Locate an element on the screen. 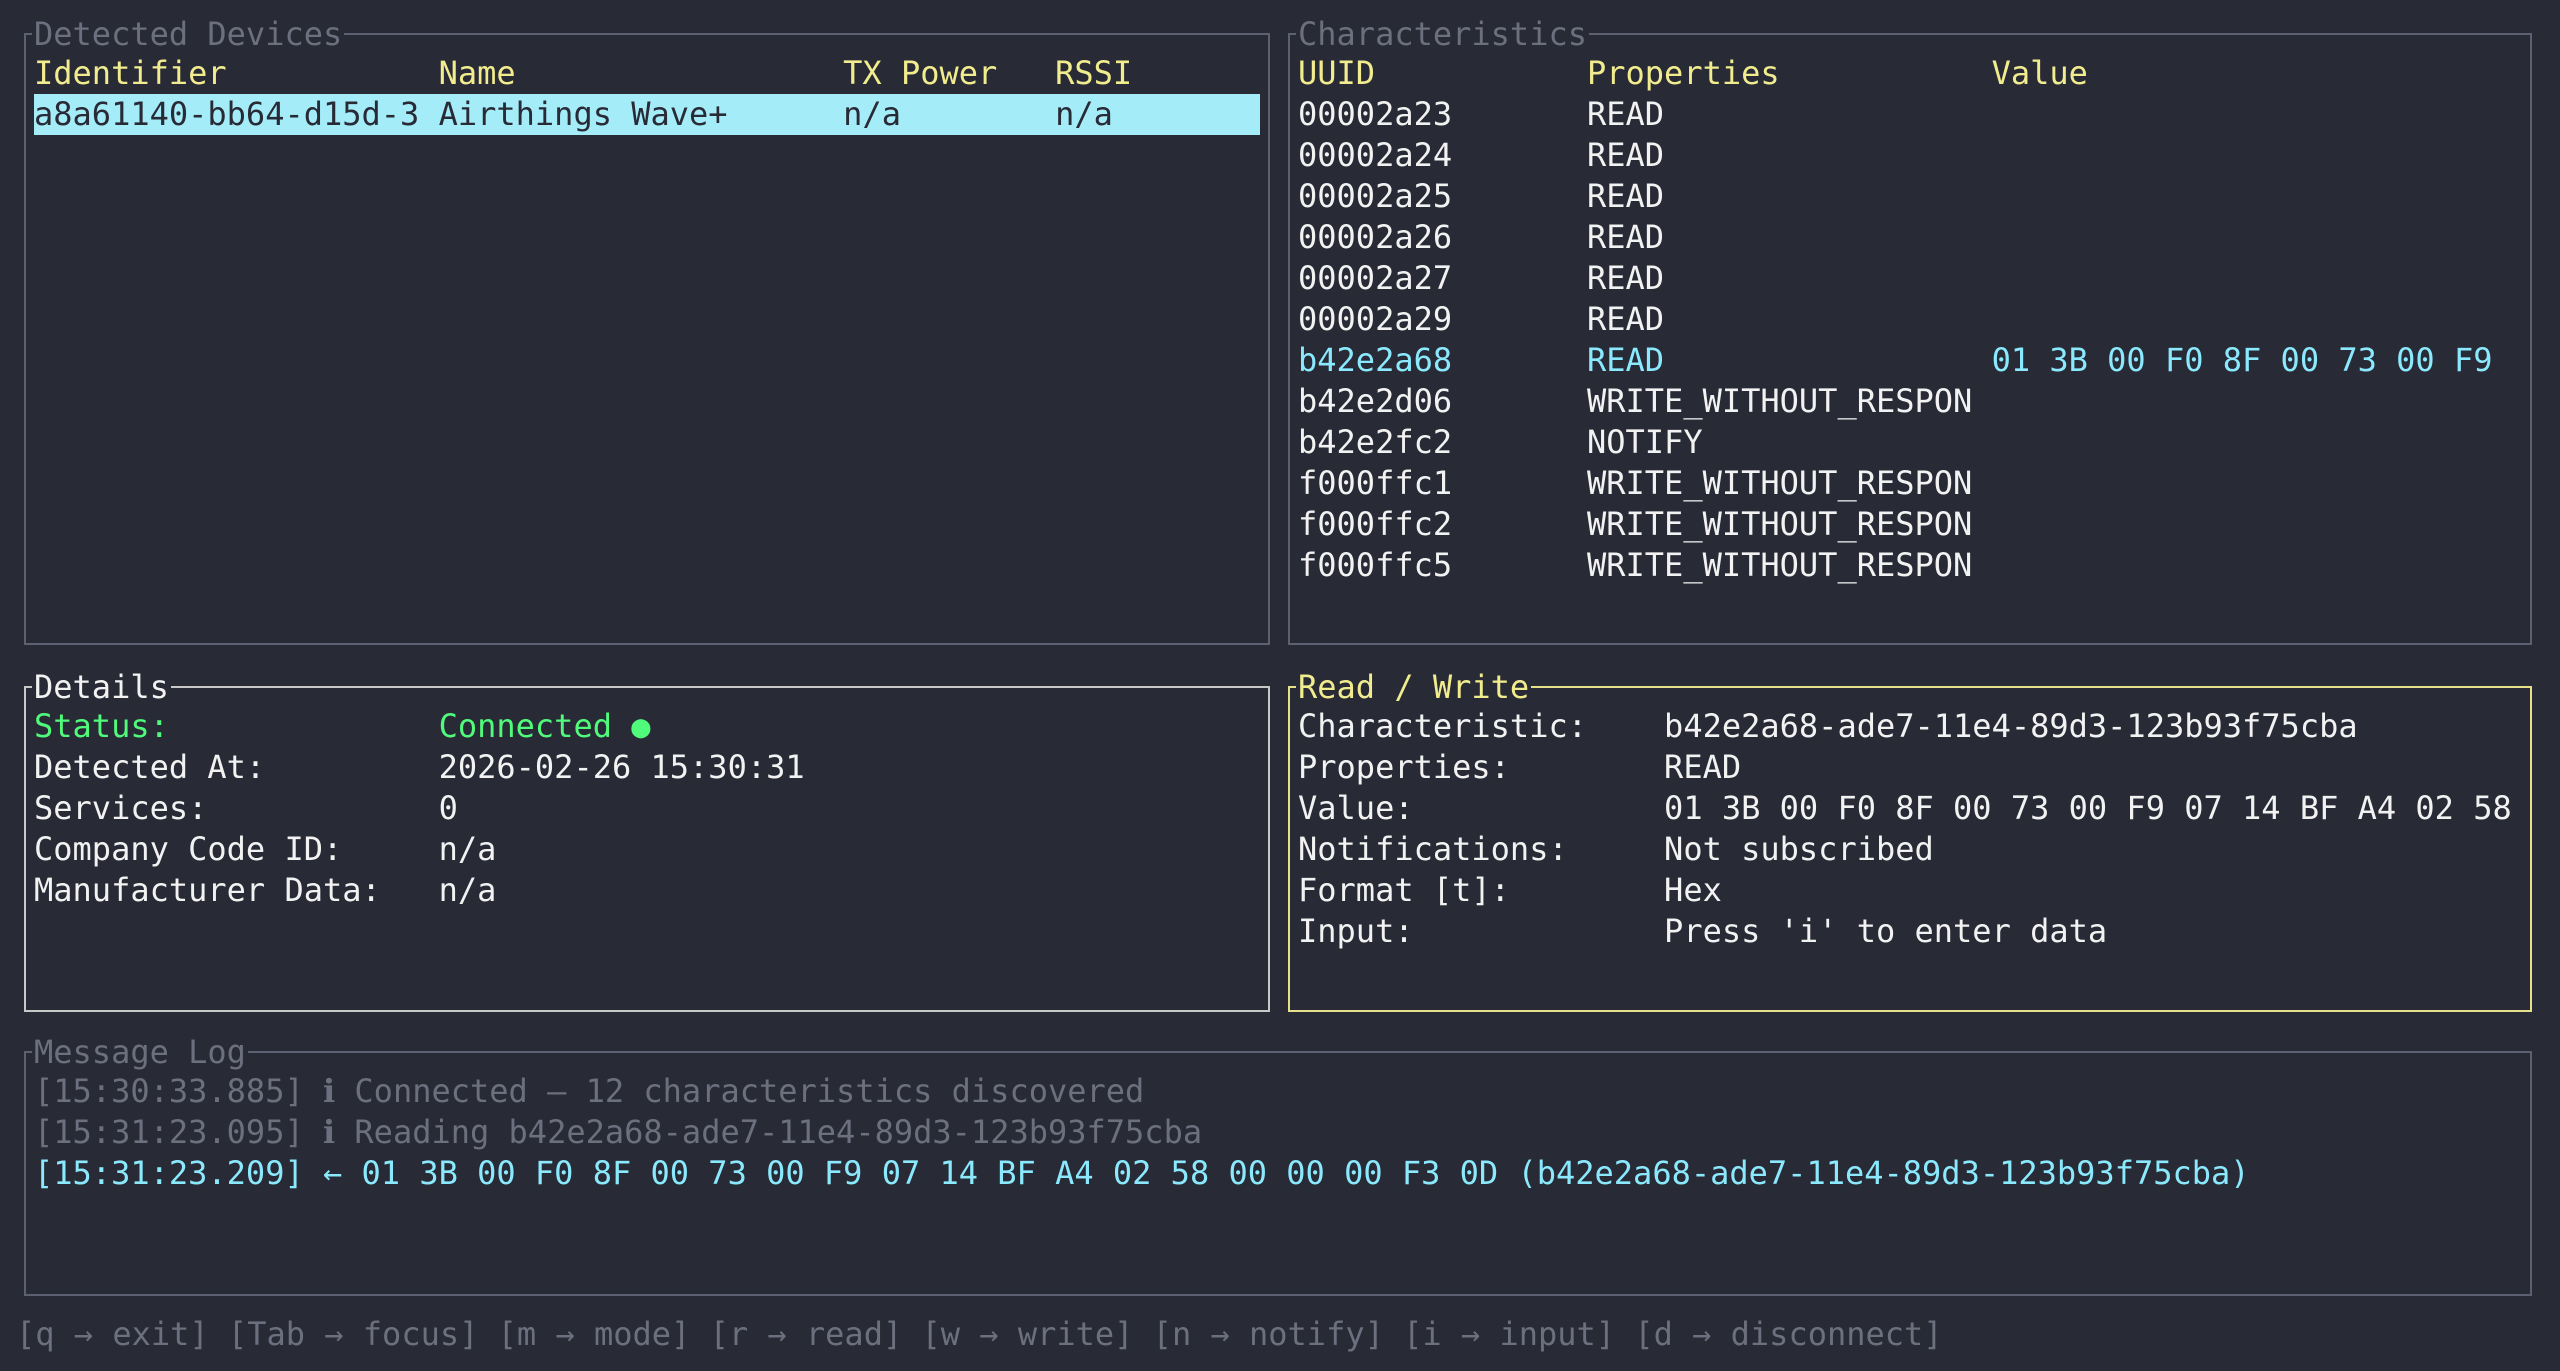 The height and width of the screenshot is (1371, 2560). cell: 00002a25 is located at coordinates (1375, 196).